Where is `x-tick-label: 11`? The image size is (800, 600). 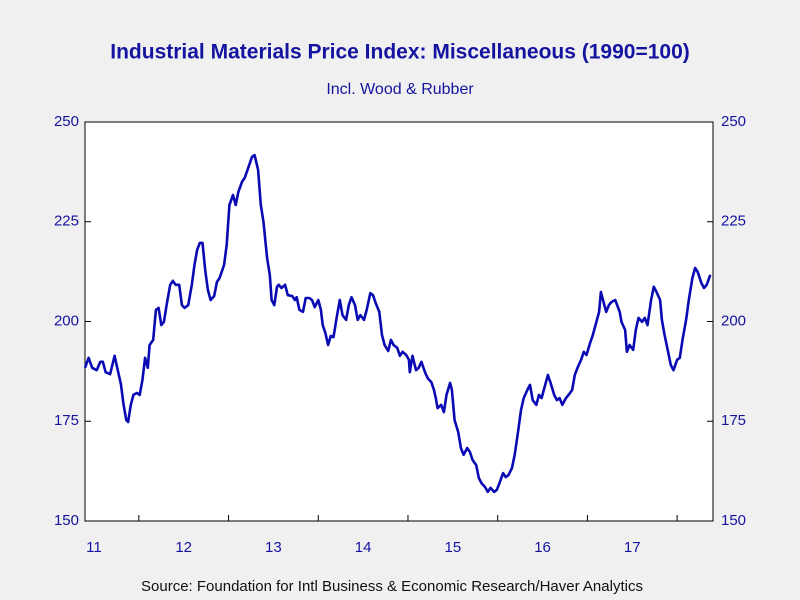 x-tick-label: 11 is located at coordinates (94, 547).